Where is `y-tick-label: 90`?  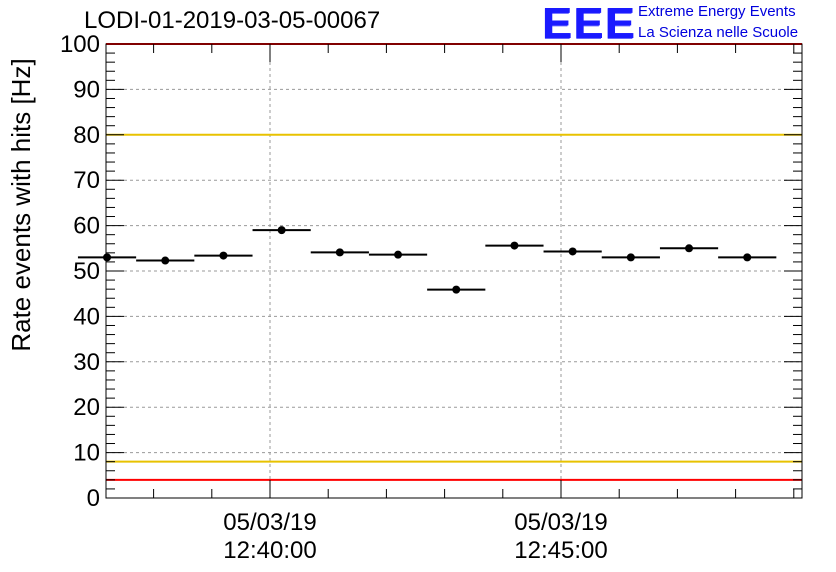 y-tick-label: 90 is located at coordinates (86, 89).